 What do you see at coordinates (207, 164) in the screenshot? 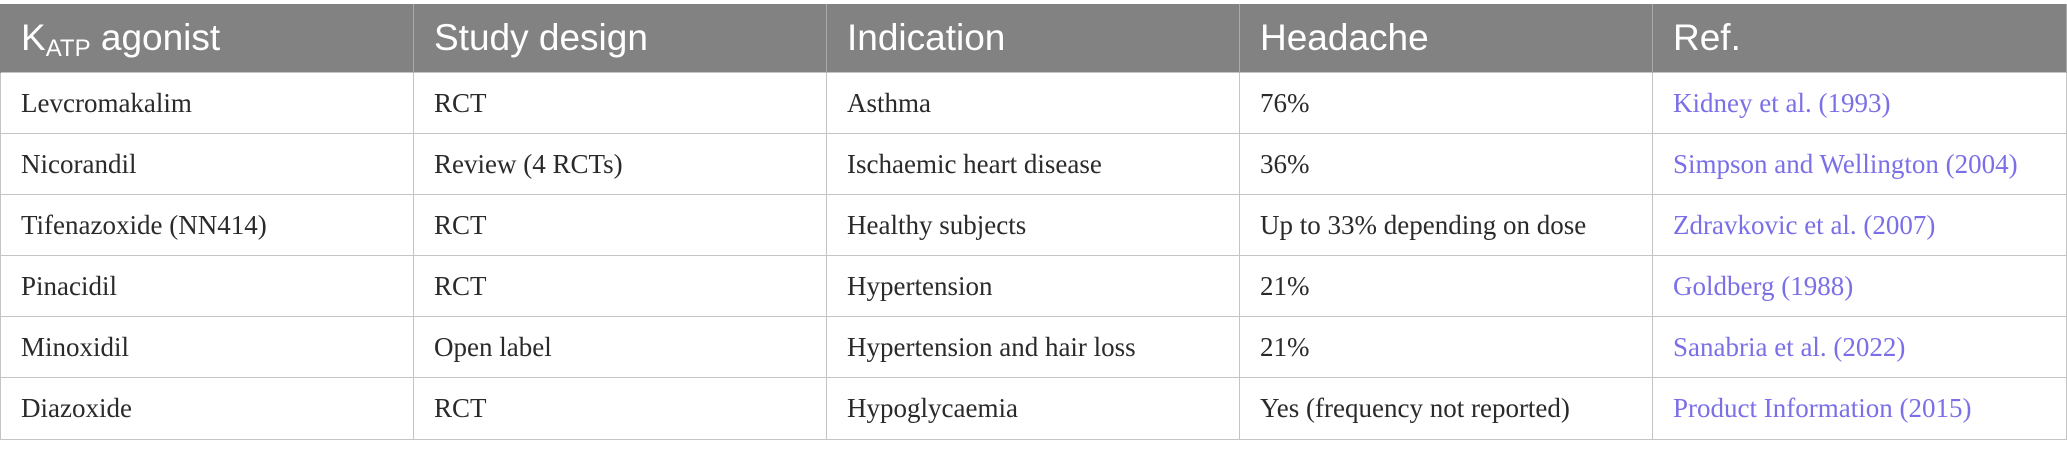
I see `cell-agonist: Nicorandil` at bounding box center [207, 164].